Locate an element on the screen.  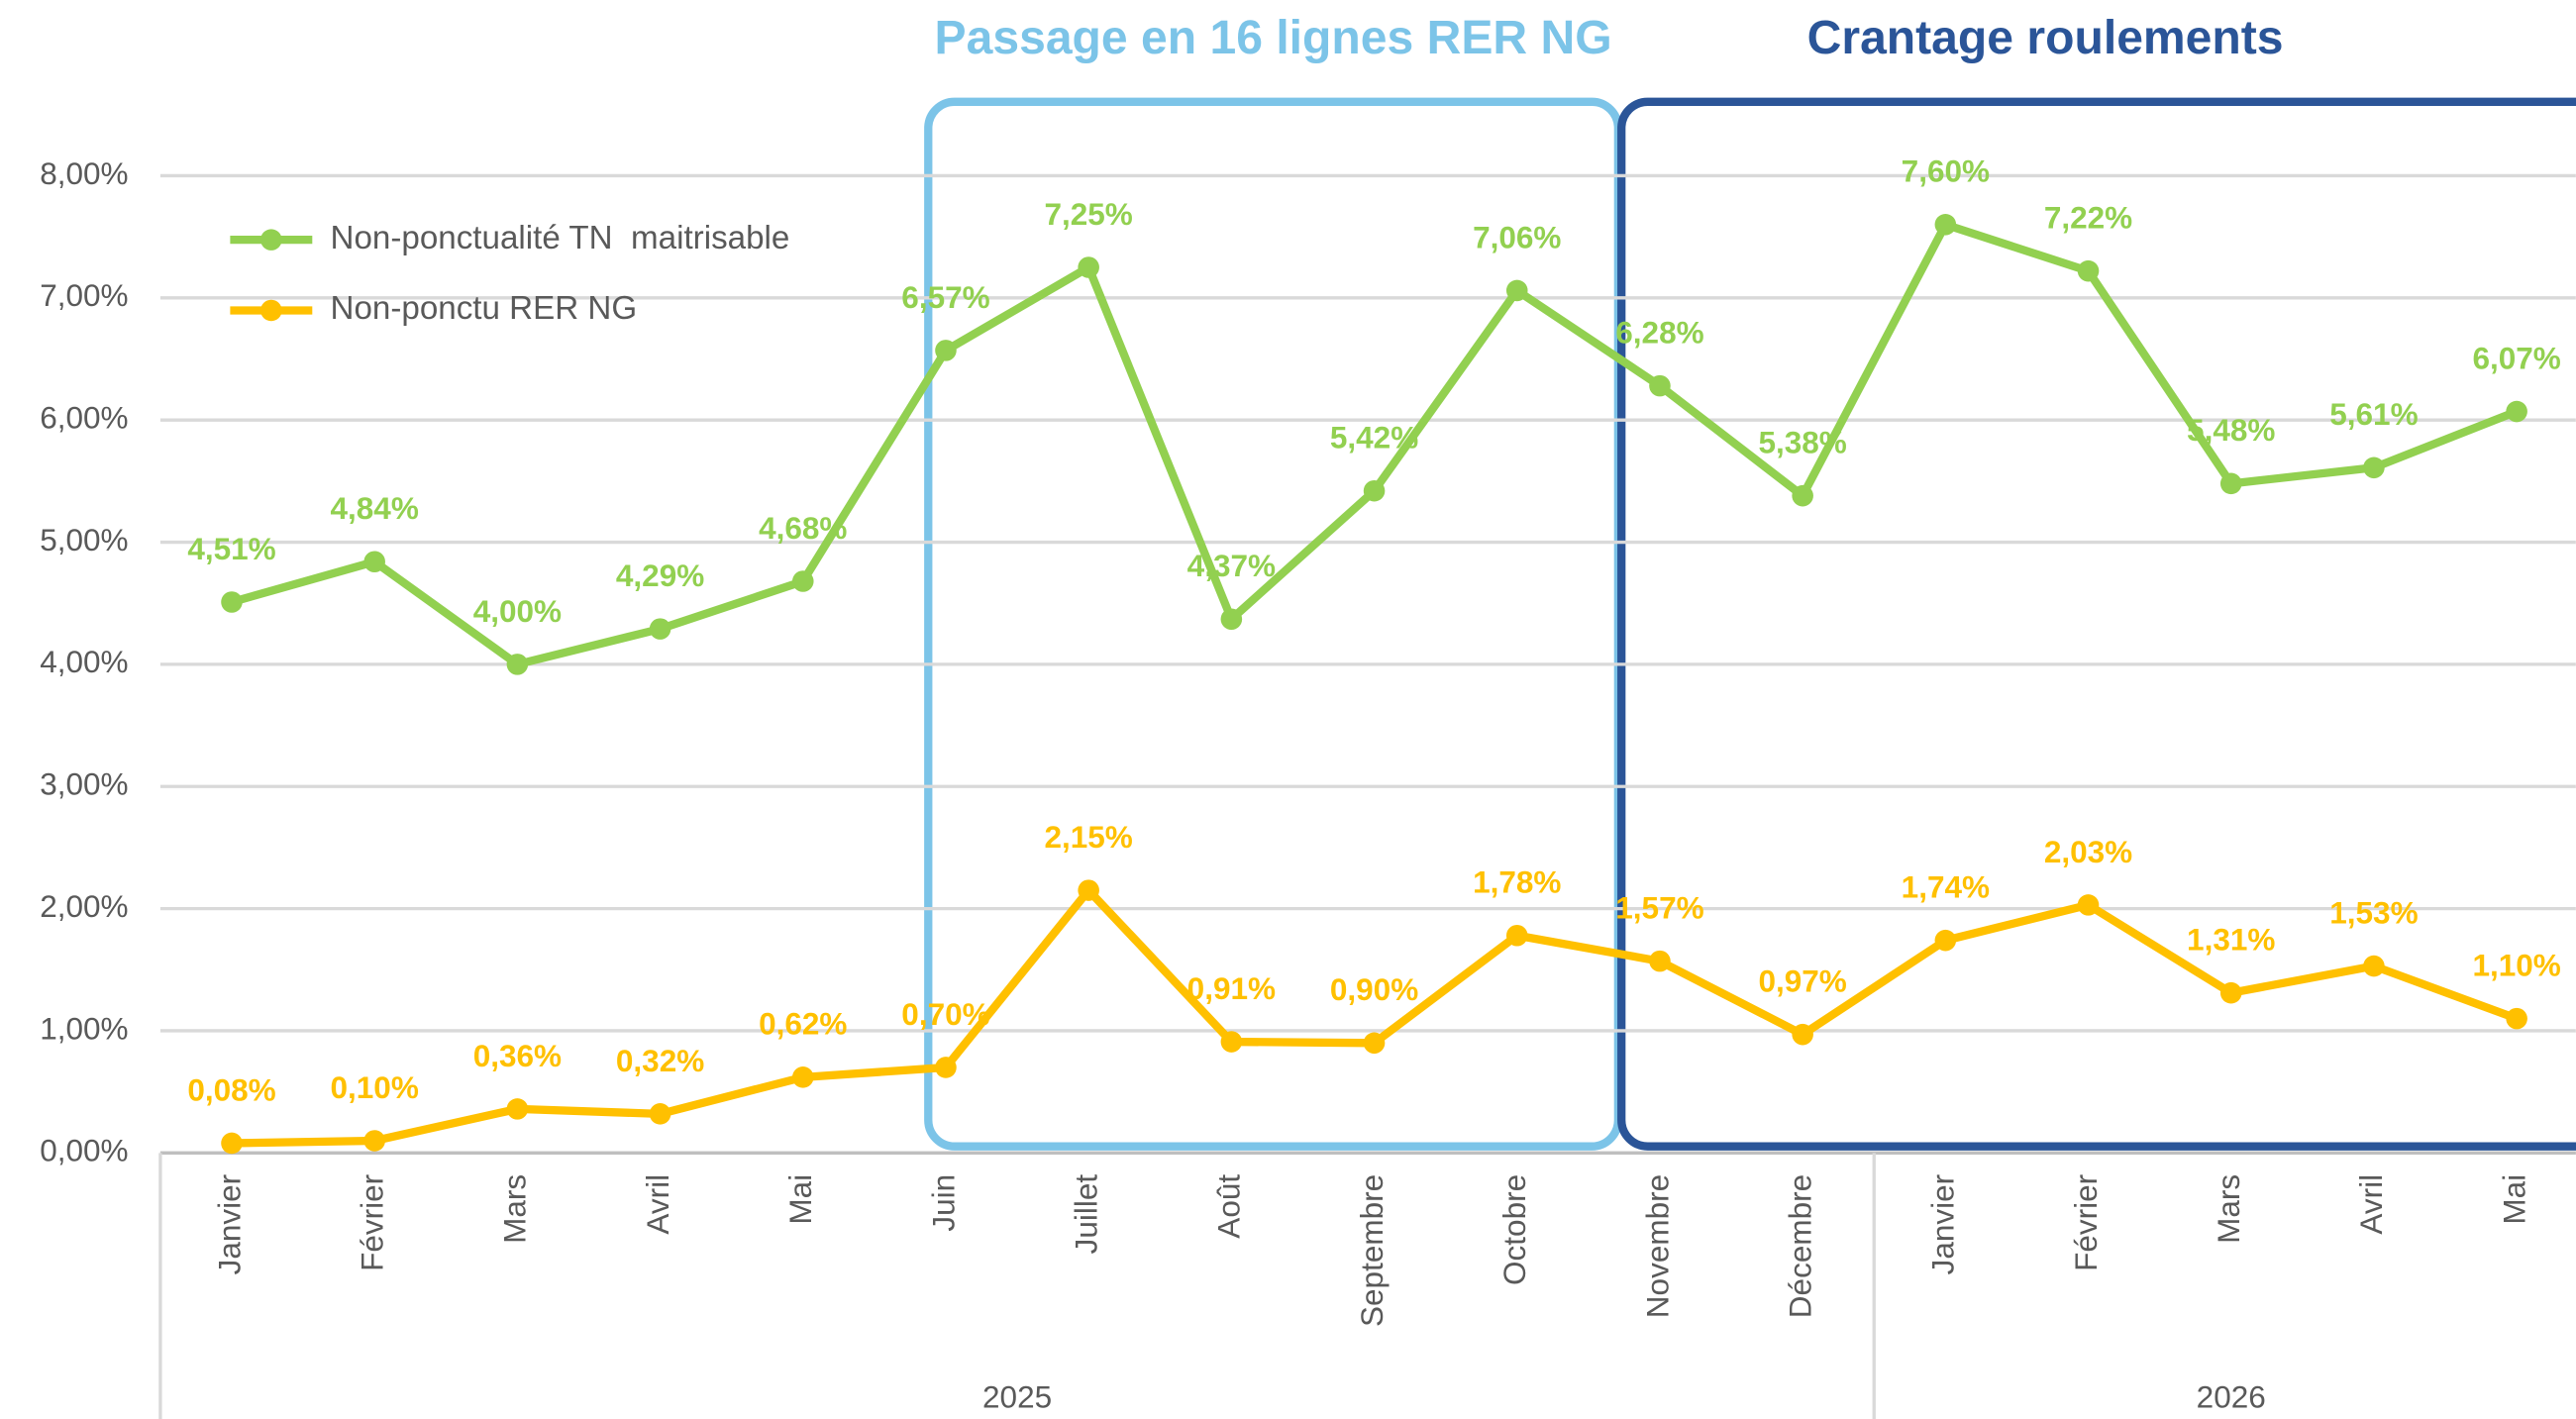
data-label: 6,28% is located at coordinates (1659, 333).